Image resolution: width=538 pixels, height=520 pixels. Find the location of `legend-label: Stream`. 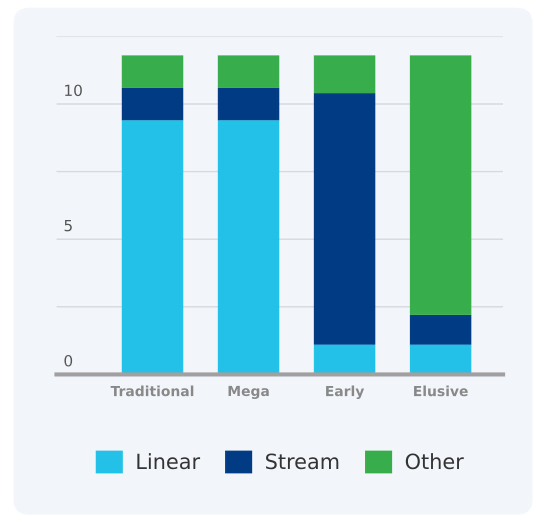

legend-label: Stream is located at coordinates (302, 461).